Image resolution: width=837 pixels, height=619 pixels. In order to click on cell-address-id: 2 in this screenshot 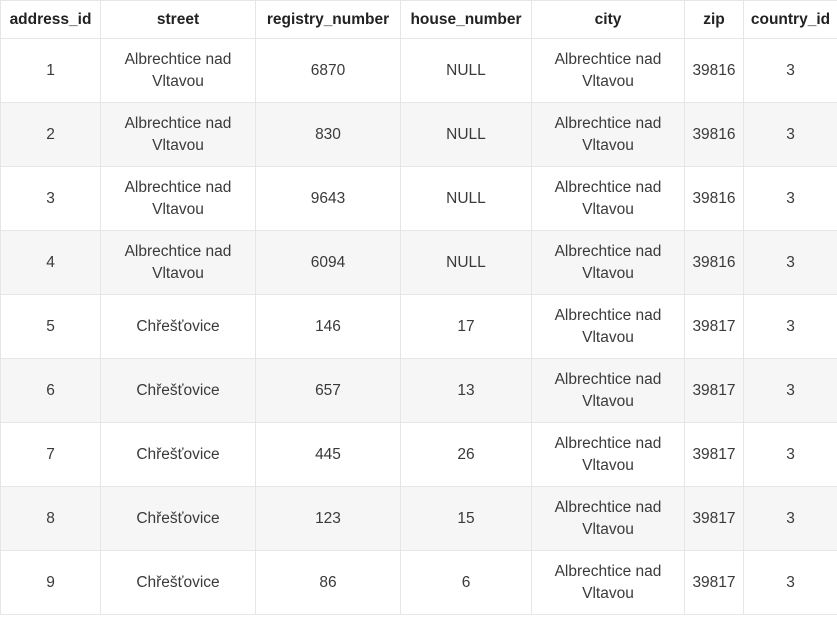, I will do `click(50, 134)`.